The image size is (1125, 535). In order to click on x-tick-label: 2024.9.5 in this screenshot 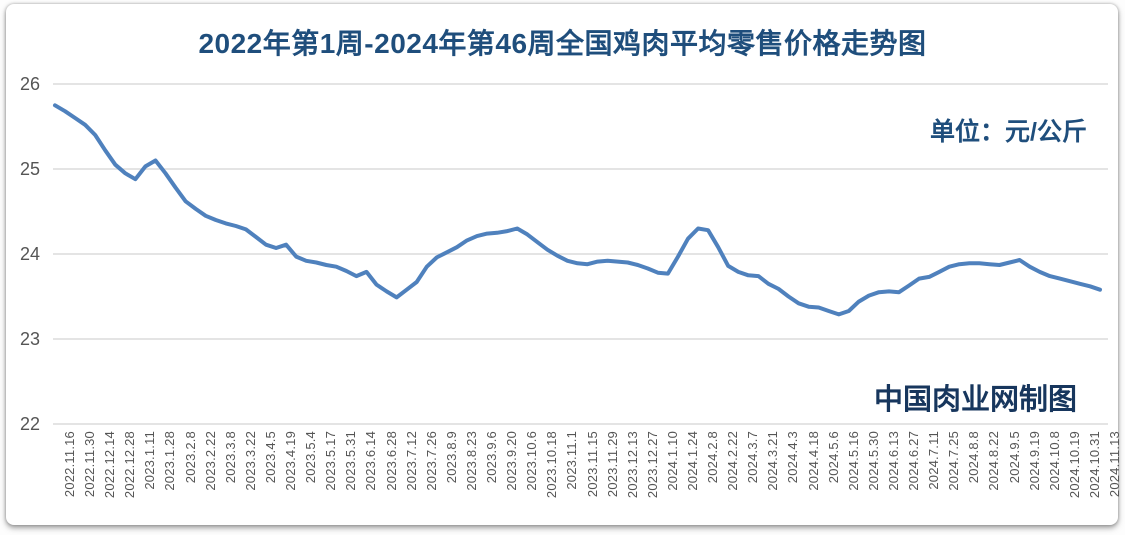, I will do `click(1014, 457)`.